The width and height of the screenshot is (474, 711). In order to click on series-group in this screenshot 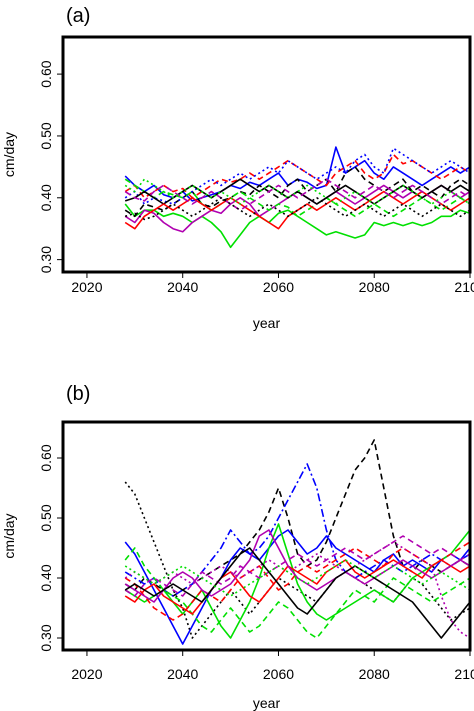, I will do `click(297, 197)`.